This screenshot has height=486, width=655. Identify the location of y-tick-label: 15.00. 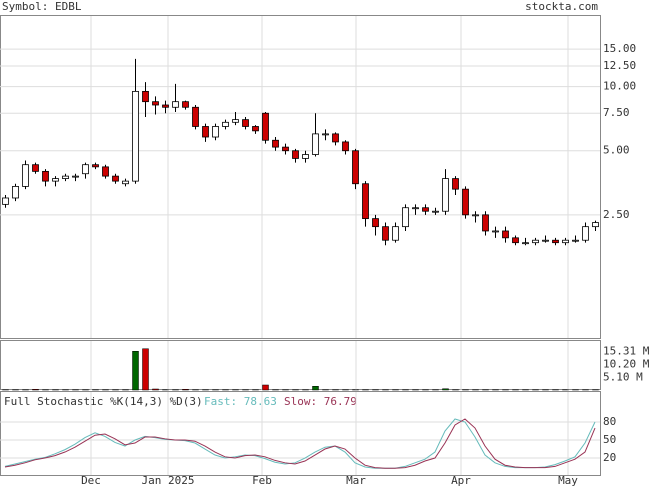
(619, 48).